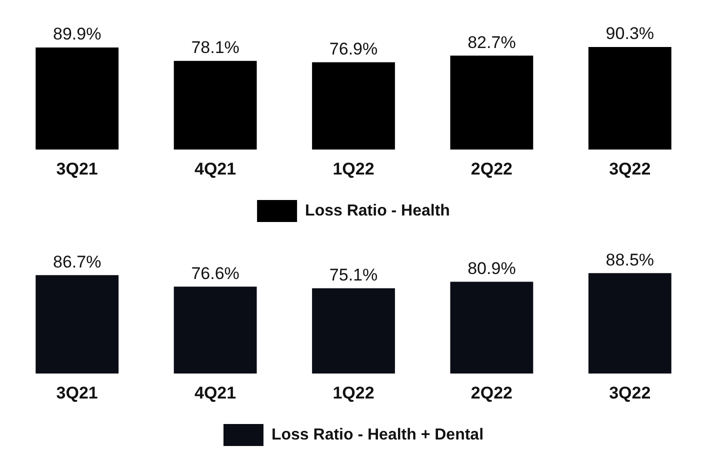 The image size is (707, 464). What do you see at coordinates (77, 34) in the screenshot?
I see `data-label: 89.9%` at bounding box center [77, 34].